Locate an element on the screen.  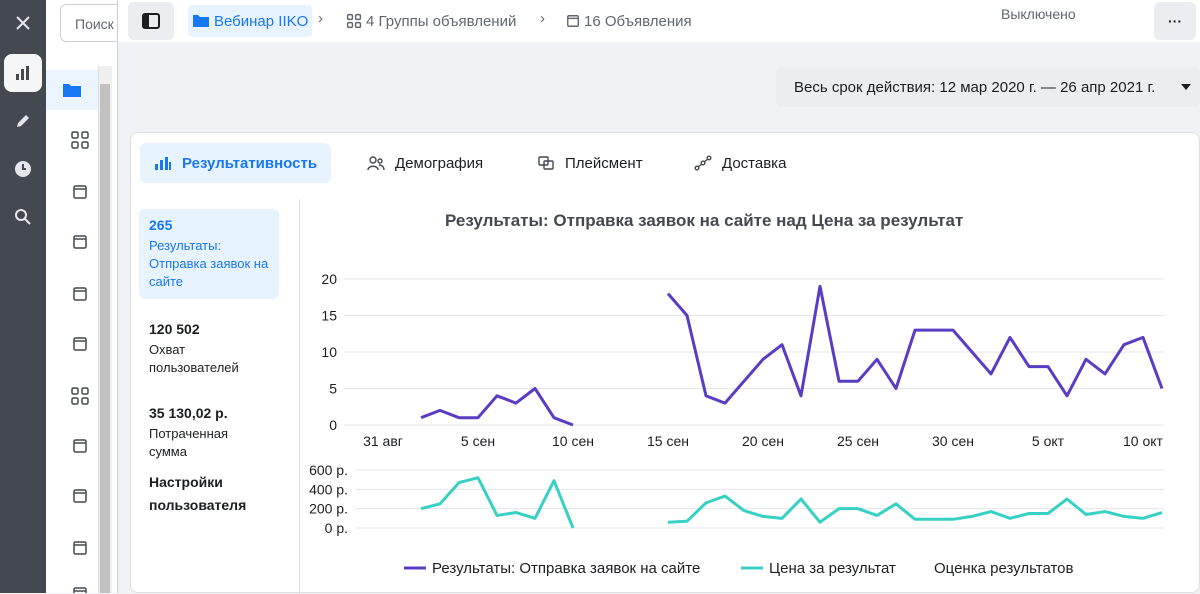
metric-label: Результаты: Отправка заявок на сайте is located at coordinates (209, 263).